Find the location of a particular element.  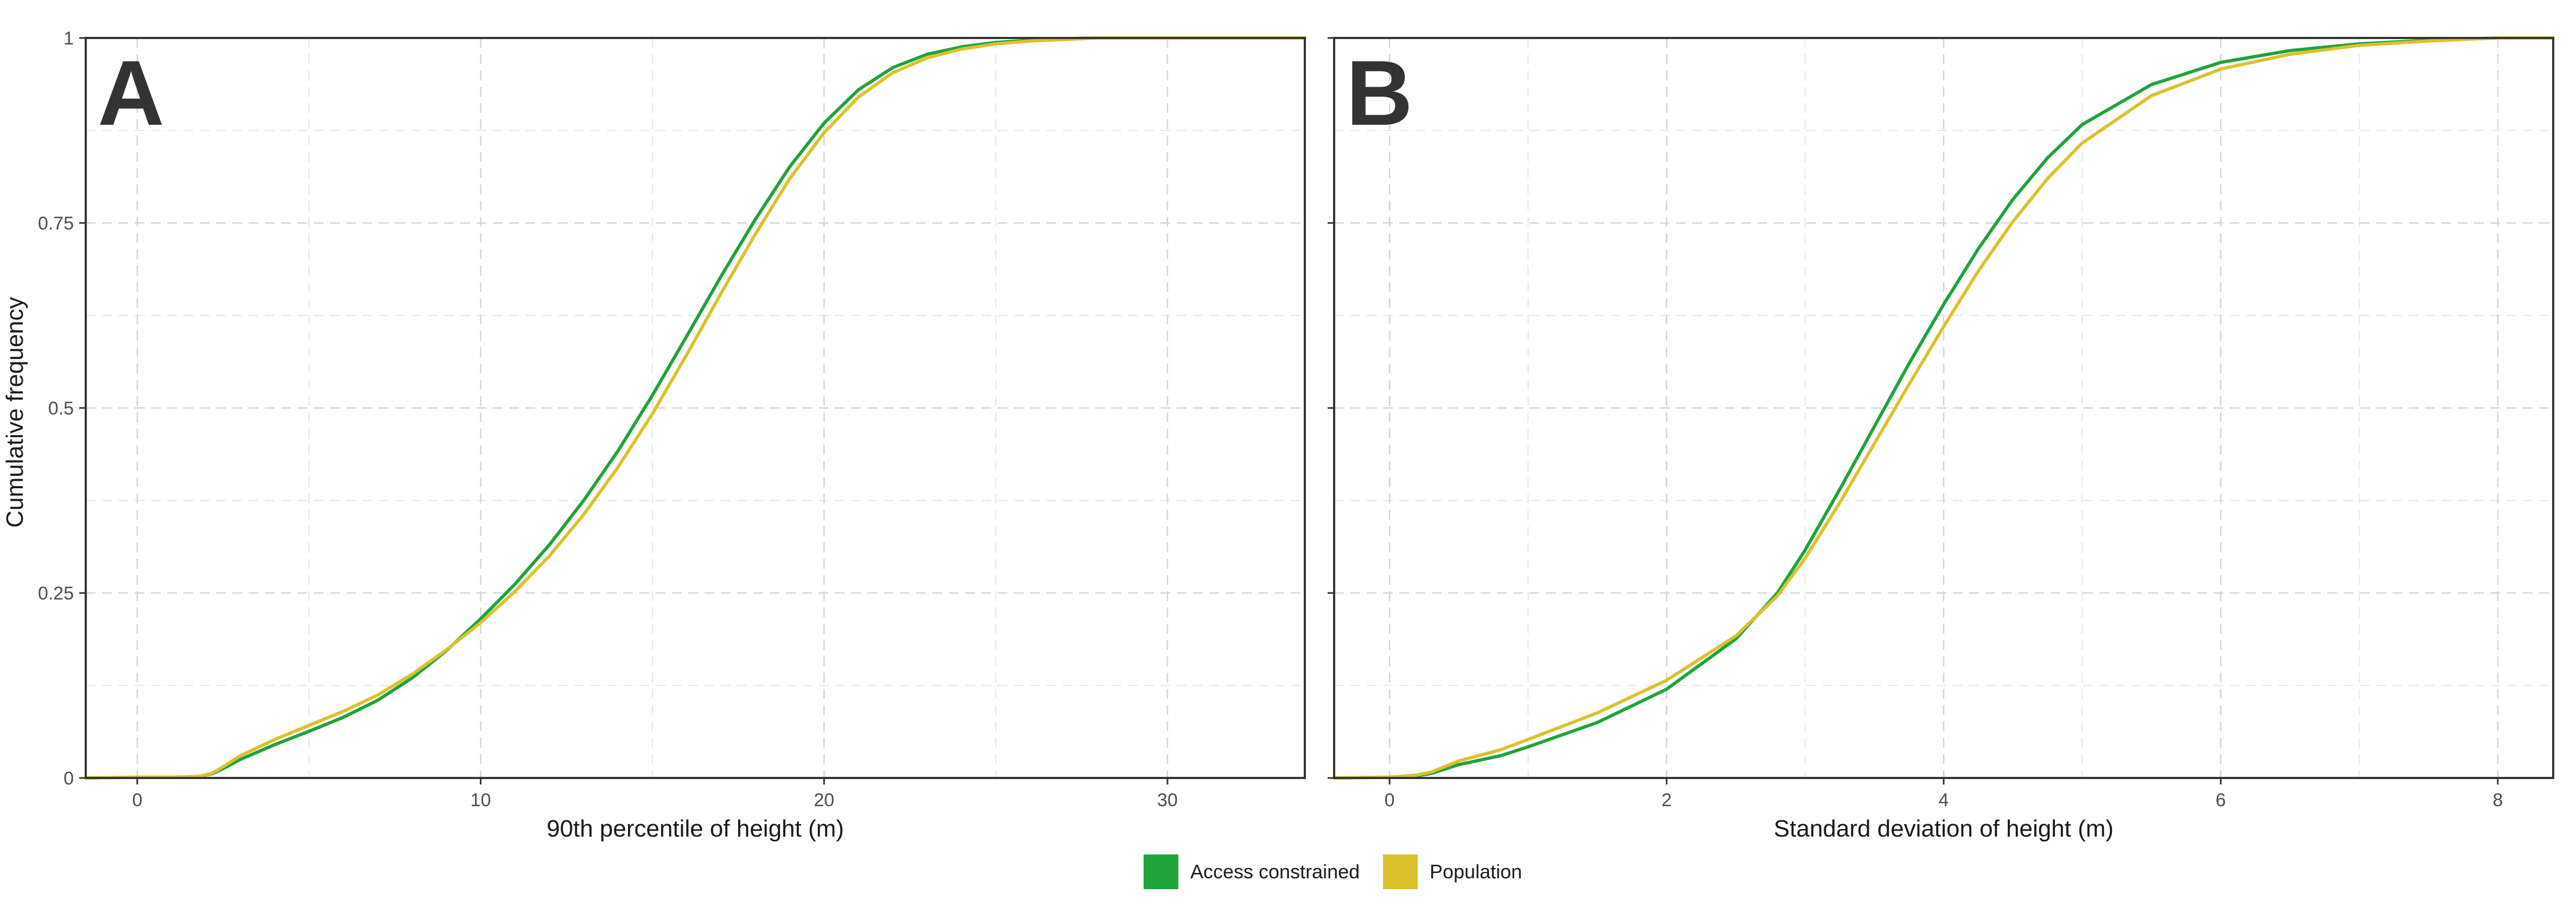

panel-letter: B is located at coordinates (1379, 94).